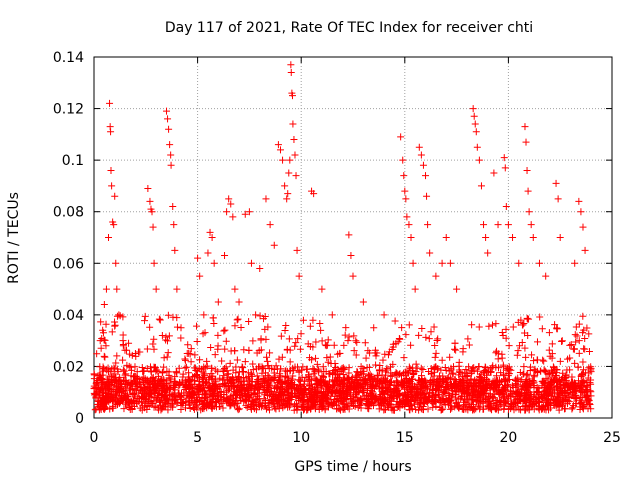 This screenshot has width=640, height=480. What do you see at coordinates (301, 438) in the screenshot?
I see `x-tick-label: 10` at bounding box center [301, 438].